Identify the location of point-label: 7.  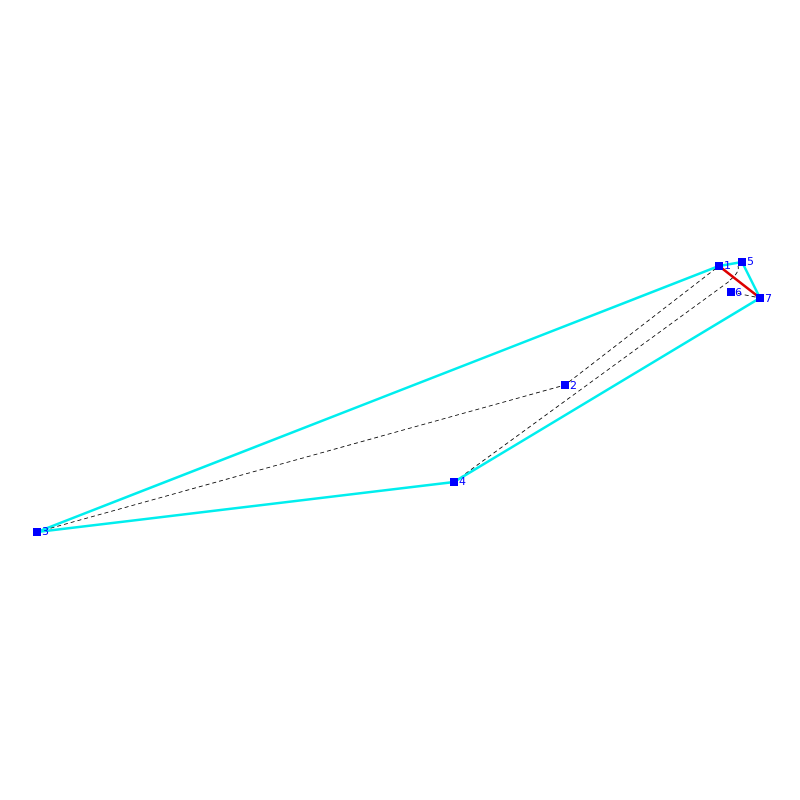
(768, 298).